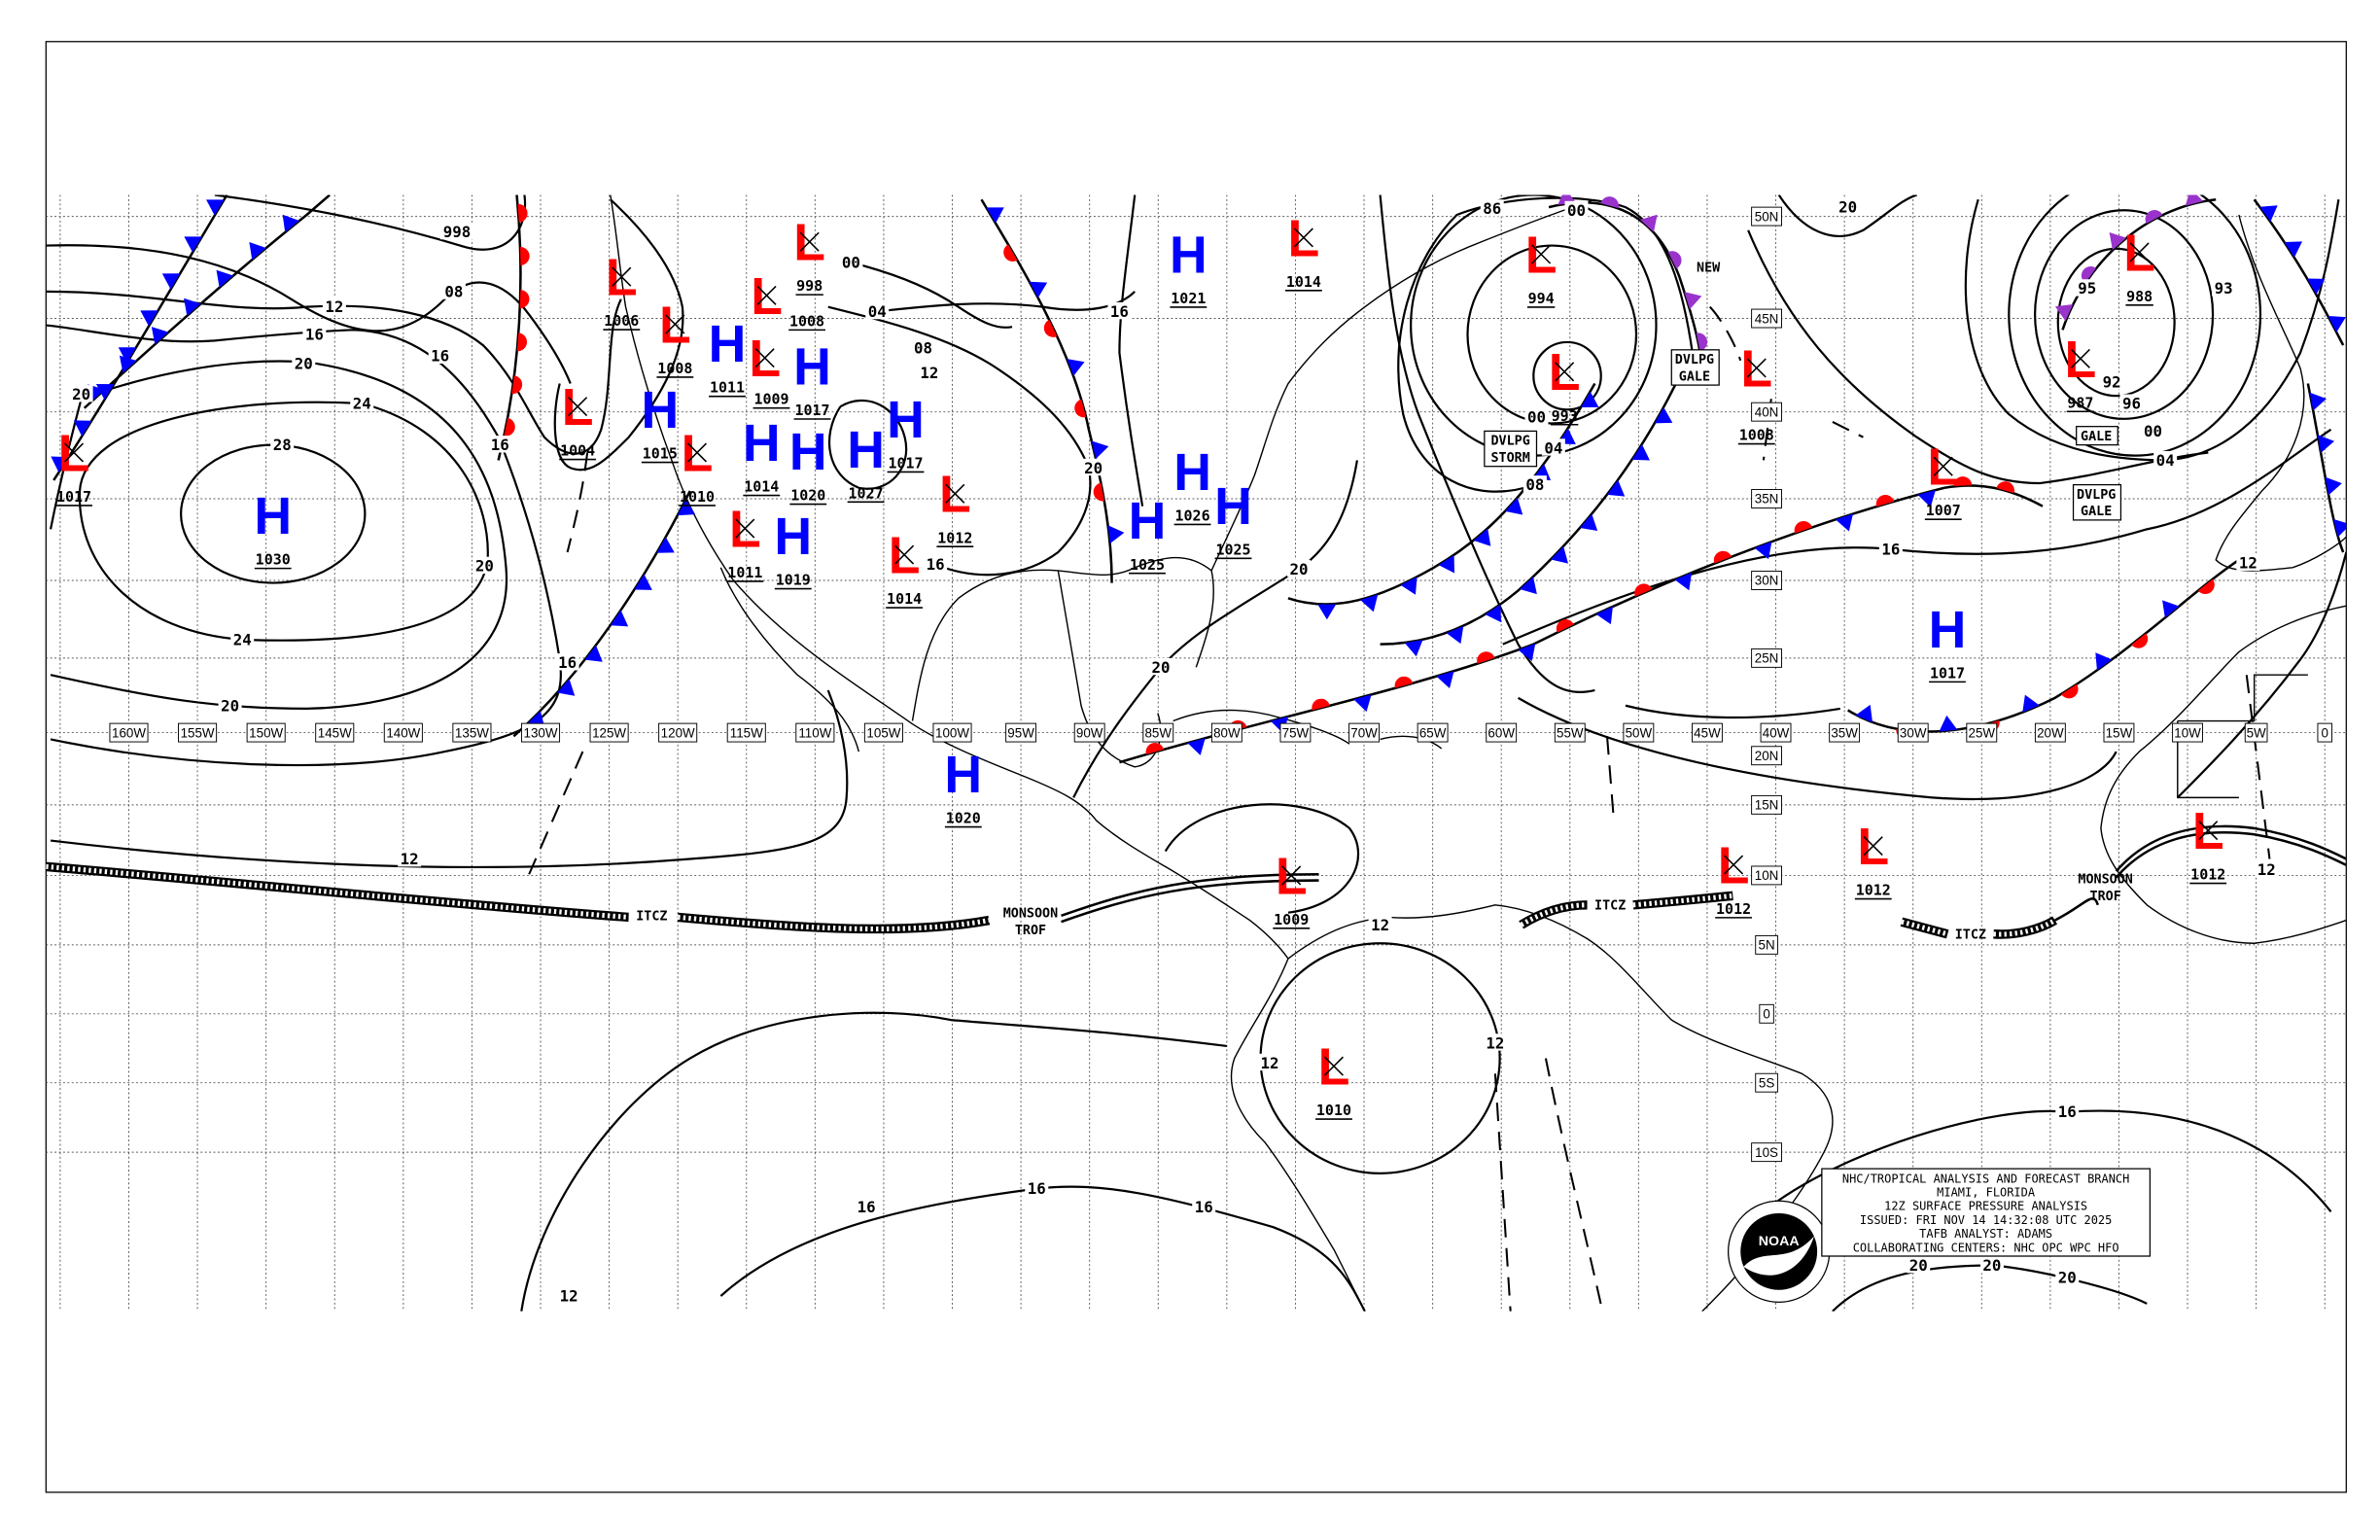 This screenshot has height=1540, width=2380. I want to click on longitude-label: 0, so click(2324, 732).